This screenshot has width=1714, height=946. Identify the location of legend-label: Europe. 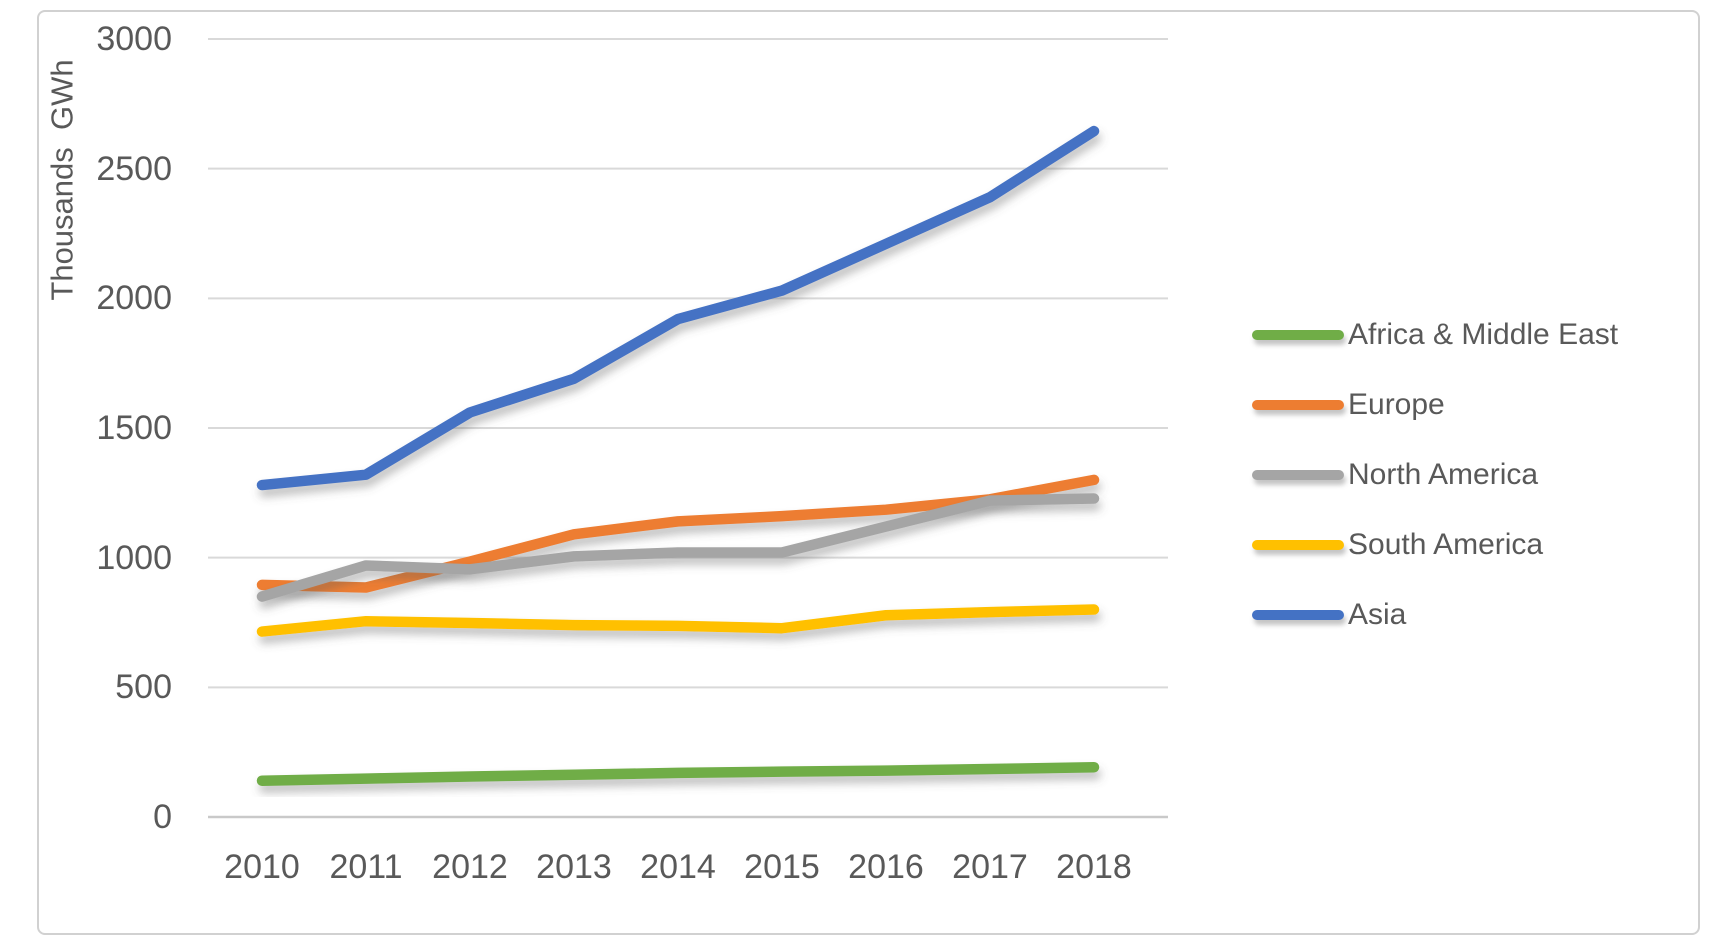
(1396, 404).